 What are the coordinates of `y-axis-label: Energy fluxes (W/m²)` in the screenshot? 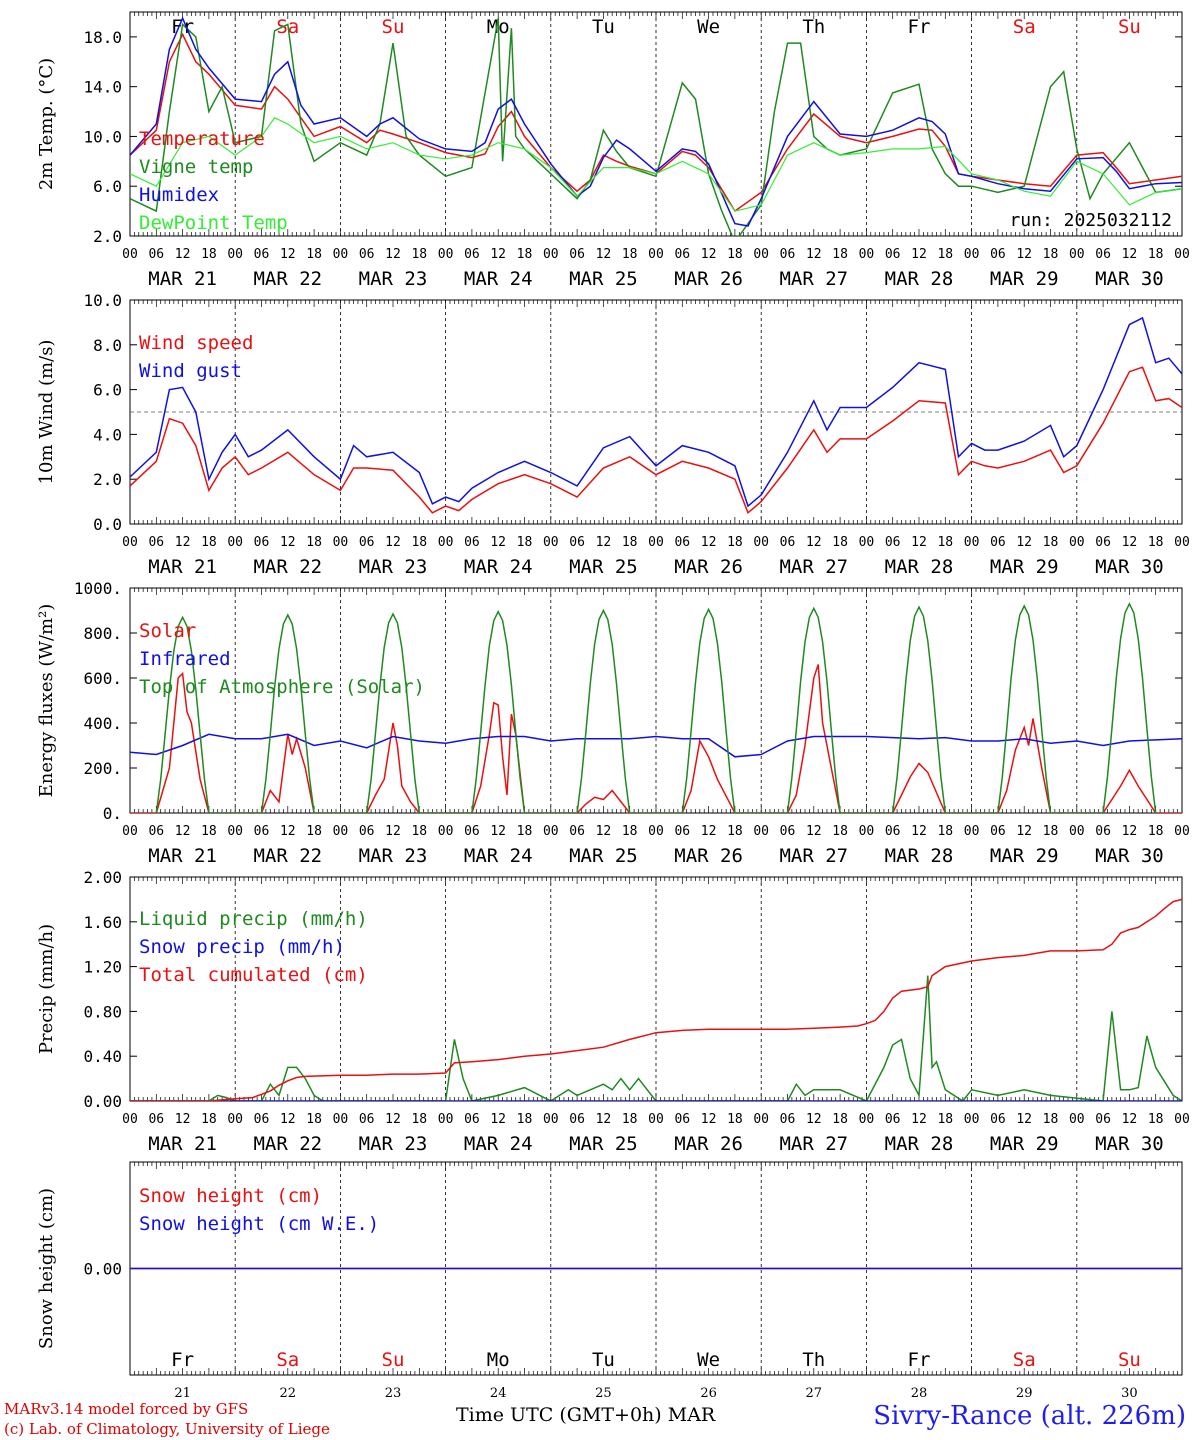 It's located at (46, 701).